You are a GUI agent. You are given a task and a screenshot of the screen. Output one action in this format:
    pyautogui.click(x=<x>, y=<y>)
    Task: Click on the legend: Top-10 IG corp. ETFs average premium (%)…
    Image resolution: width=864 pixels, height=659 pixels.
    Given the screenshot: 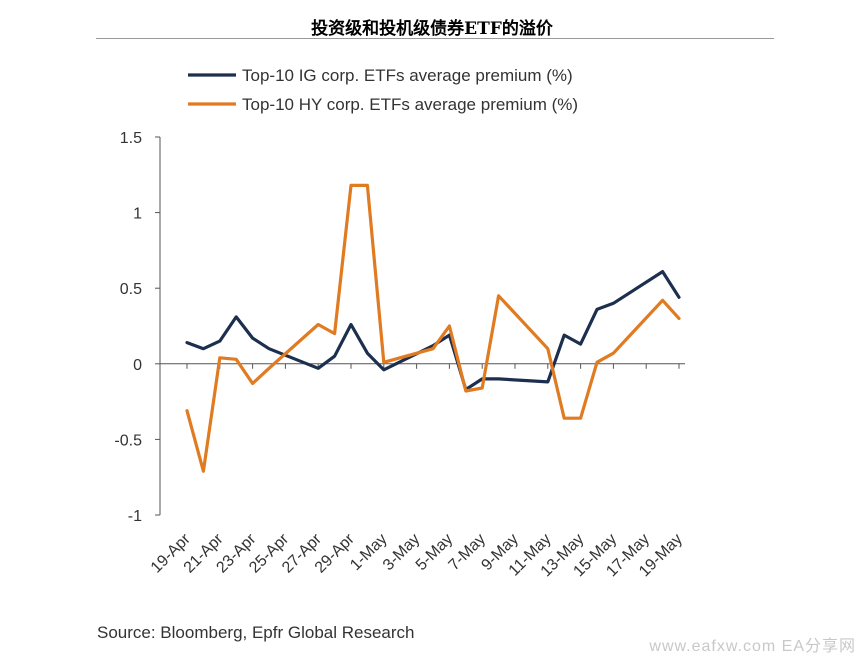 What is the action you would take?
    pyautogui.click(x=383, y=90)
    